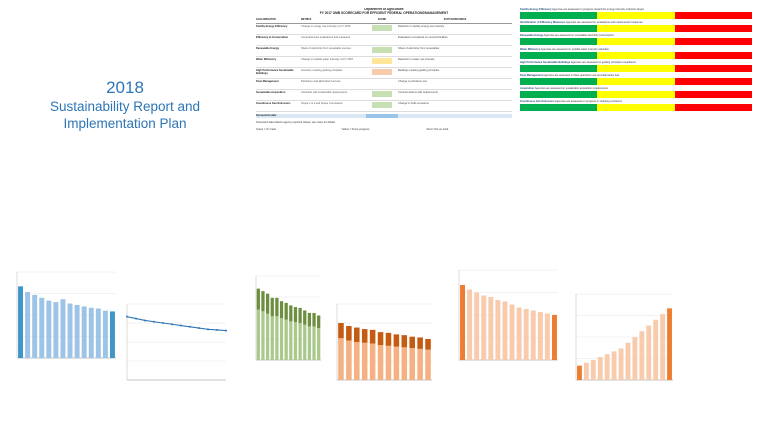 The width and height of the screenshot is (760, 421). What do you see at coordinates (266, 116) in the screenshot?
I see `scorecard-total-label: Scorecard totals` at bounding box center [266, 116].